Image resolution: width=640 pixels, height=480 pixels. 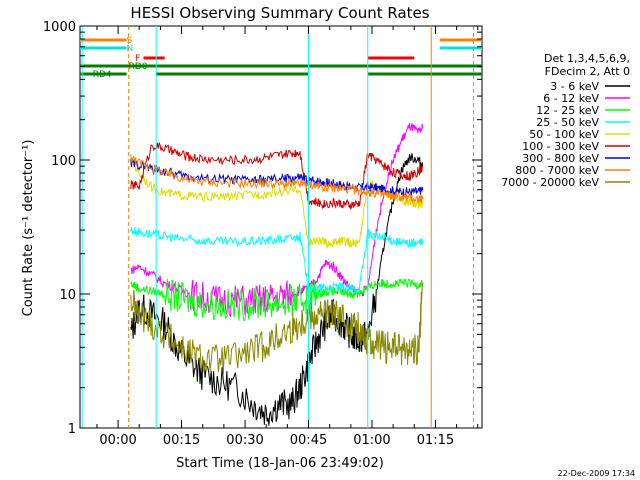 What do you see at coordinates (181, 440) in the screenshot?
I see `x-tick-label: 00:15` at bounding box center [181, 440].